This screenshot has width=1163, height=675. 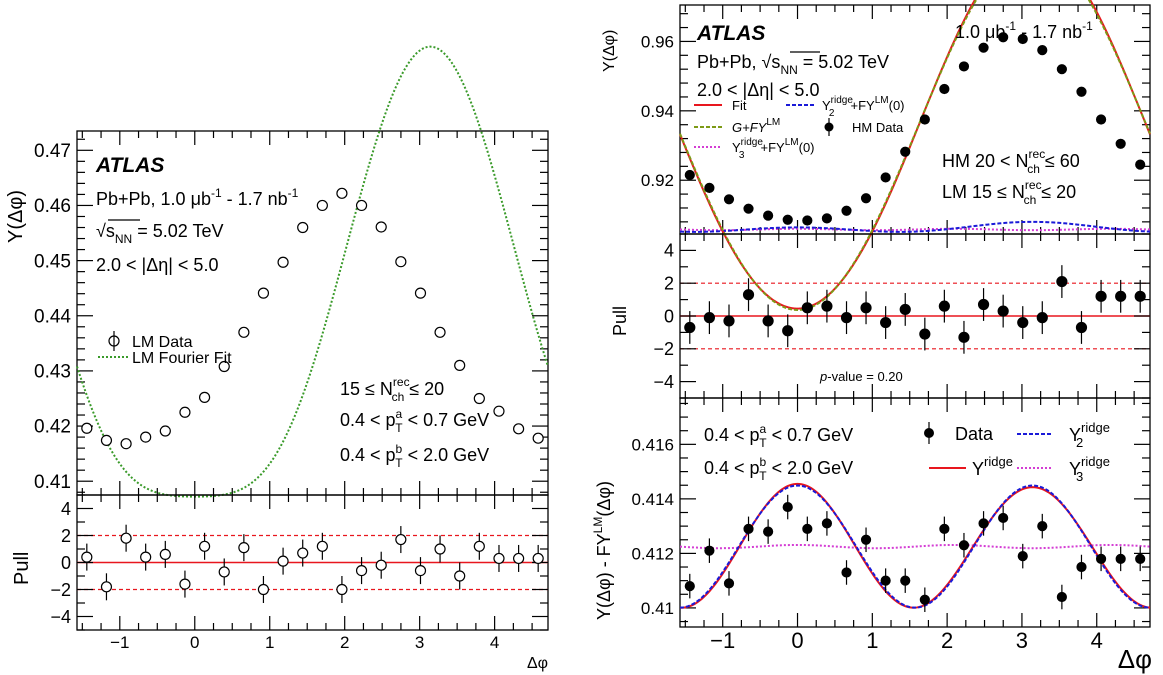 I want to click on right-bottom-legend: Data Yridge 2 Yridge Yridge 3, so click(x=1017, y=452).